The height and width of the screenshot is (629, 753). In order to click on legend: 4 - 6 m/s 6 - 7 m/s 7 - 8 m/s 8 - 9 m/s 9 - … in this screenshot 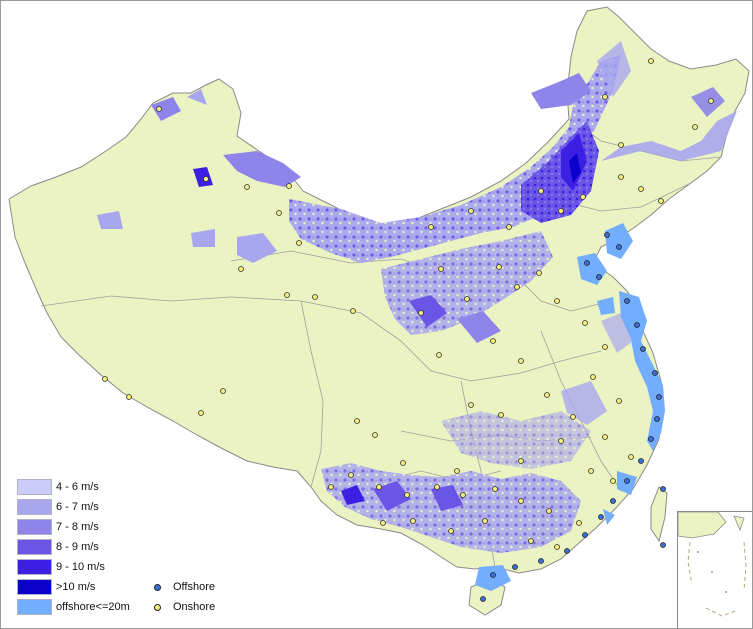, I will do `click(147, 549)`.